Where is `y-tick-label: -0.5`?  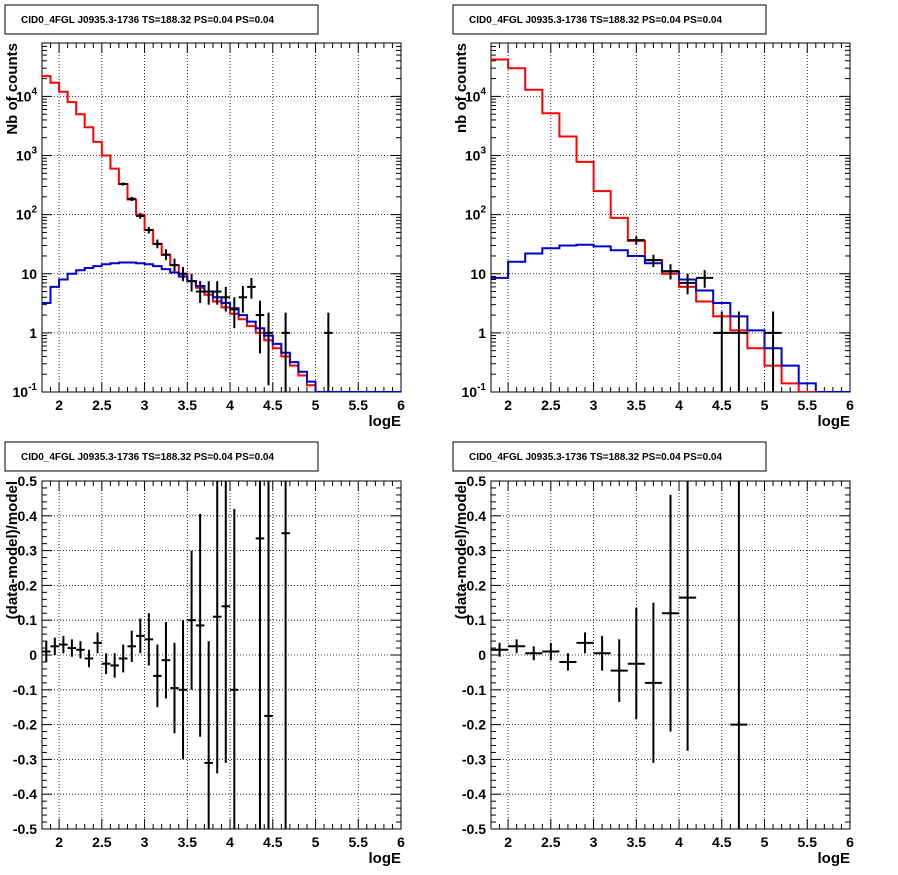
y-tick-label: -0.5 is located at coordinates (25, 829).